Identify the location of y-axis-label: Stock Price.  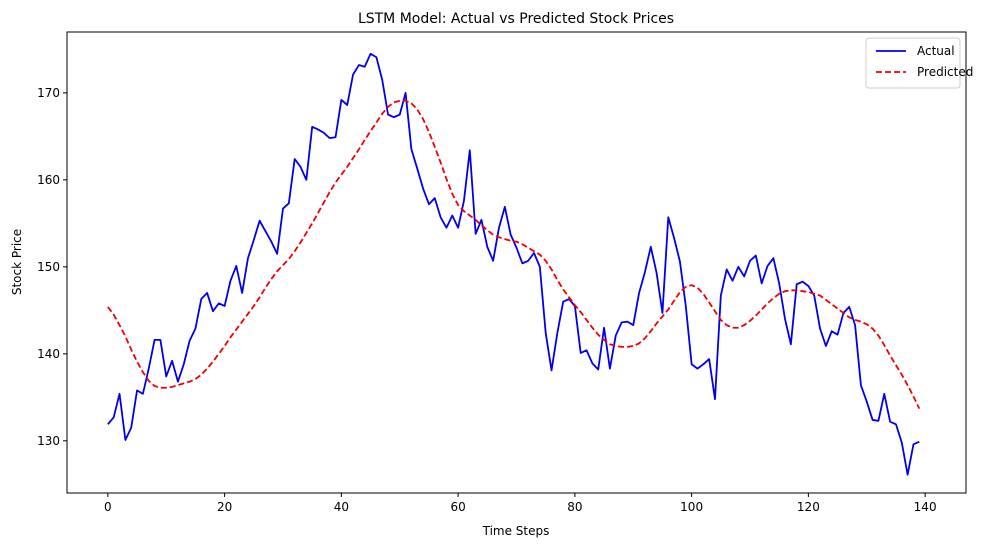
(17, 262).